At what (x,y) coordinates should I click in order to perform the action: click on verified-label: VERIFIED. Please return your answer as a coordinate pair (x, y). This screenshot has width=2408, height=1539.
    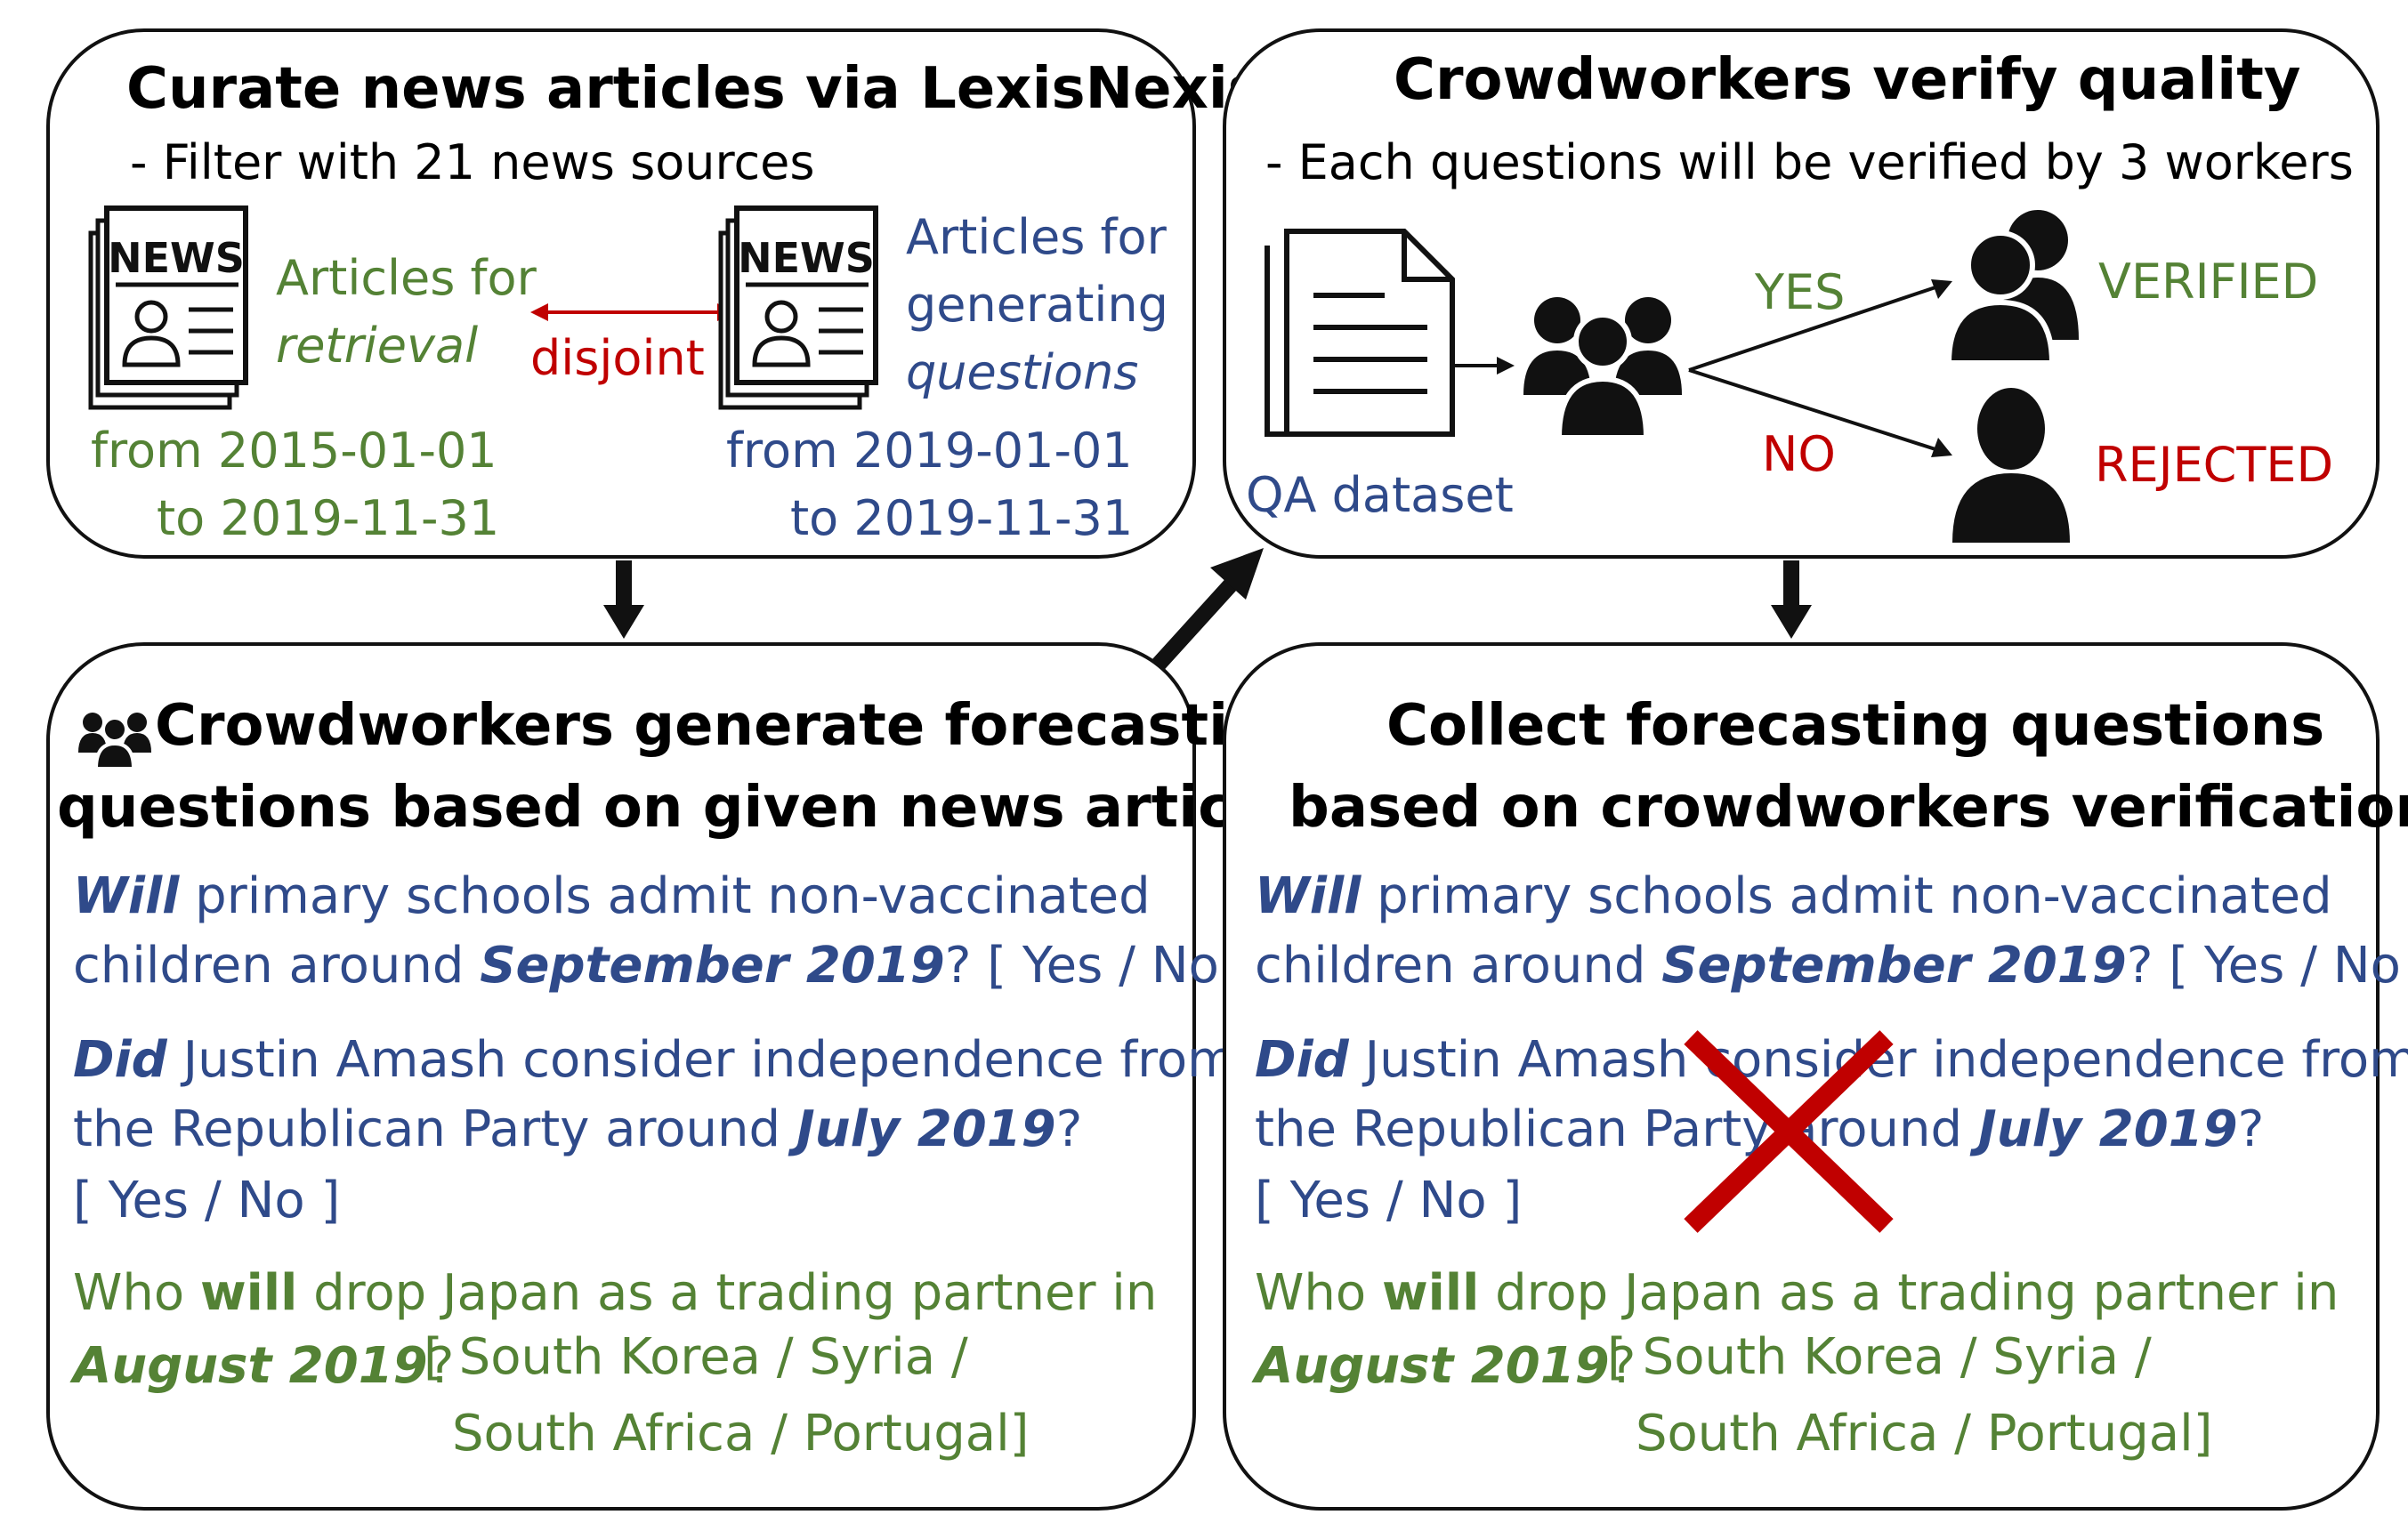
    Looking at the image, I should click on (2208, 282).